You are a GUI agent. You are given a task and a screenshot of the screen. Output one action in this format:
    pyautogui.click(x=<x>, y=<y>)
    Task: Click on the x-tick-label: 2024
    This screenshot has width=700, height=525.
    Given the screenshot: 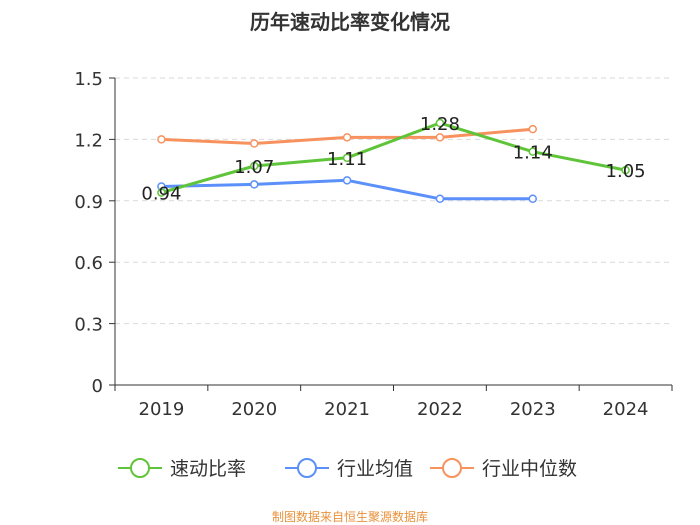 What is the action you would take?
    pyautogui.click(x=626, y=409)
    